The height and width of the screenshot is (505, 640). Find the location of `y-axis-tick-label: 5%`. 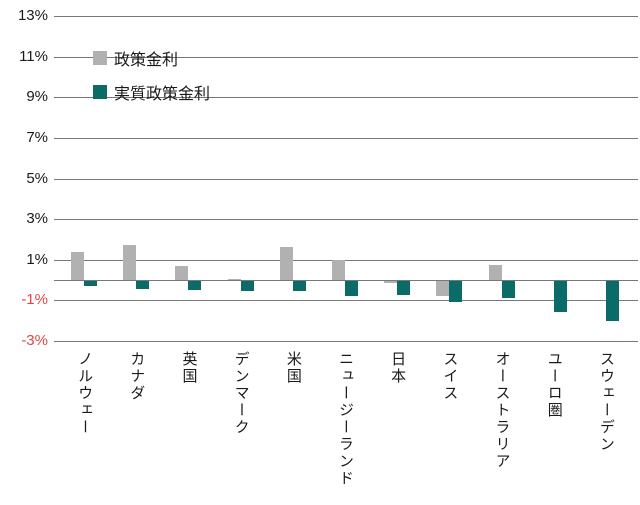

y-axis-tick-label: 5% is located at coordinates (37, 178).